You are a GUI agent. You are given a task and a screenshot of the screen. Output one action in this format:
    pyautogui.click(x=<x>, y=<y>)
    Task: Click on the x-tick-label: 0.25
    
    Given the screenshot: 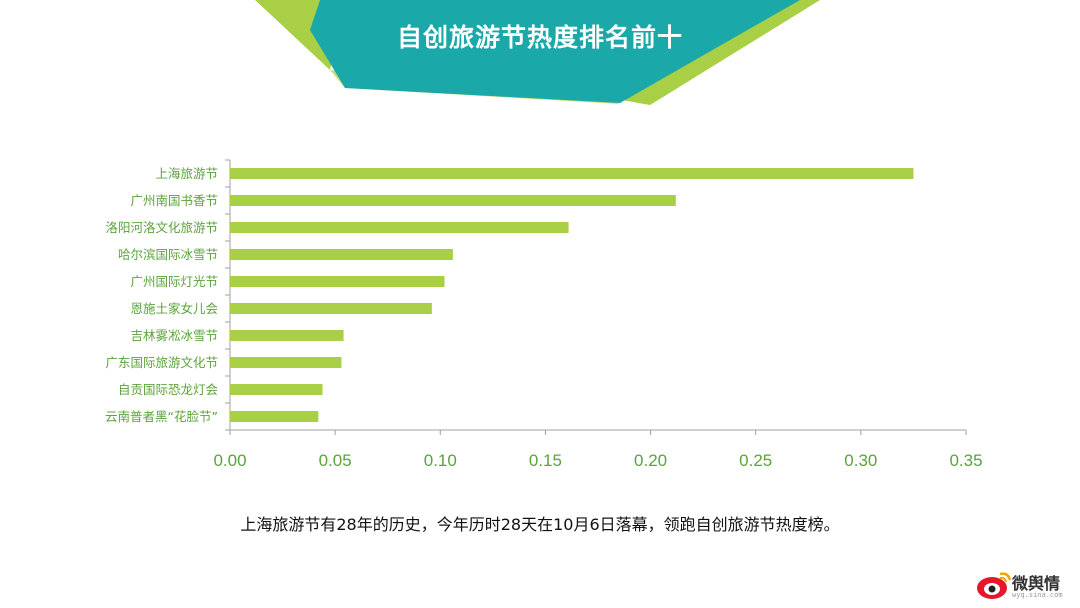 What is the action you would take?
    pyautogui.click(x=755, y=460)
    